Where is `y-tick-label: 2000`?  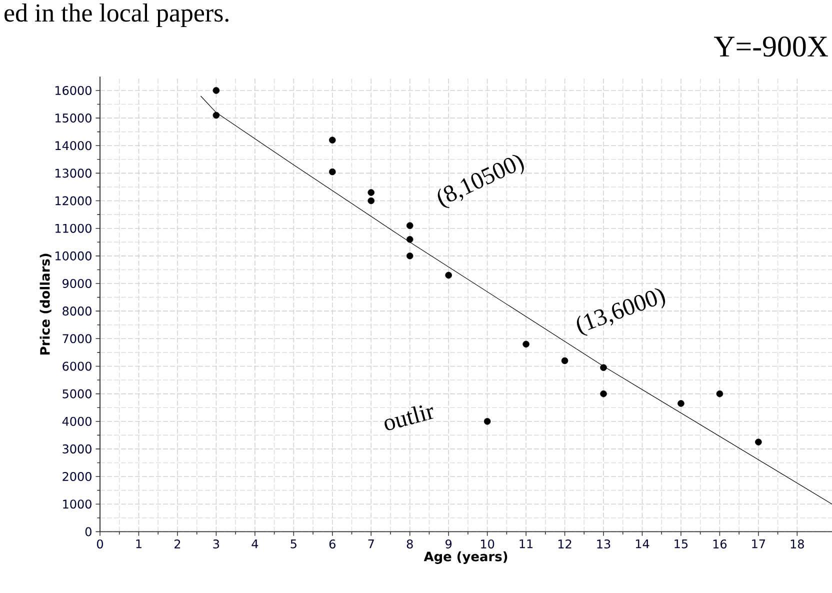
y-tick-label: 2000 is located at coordinates (77, 477).